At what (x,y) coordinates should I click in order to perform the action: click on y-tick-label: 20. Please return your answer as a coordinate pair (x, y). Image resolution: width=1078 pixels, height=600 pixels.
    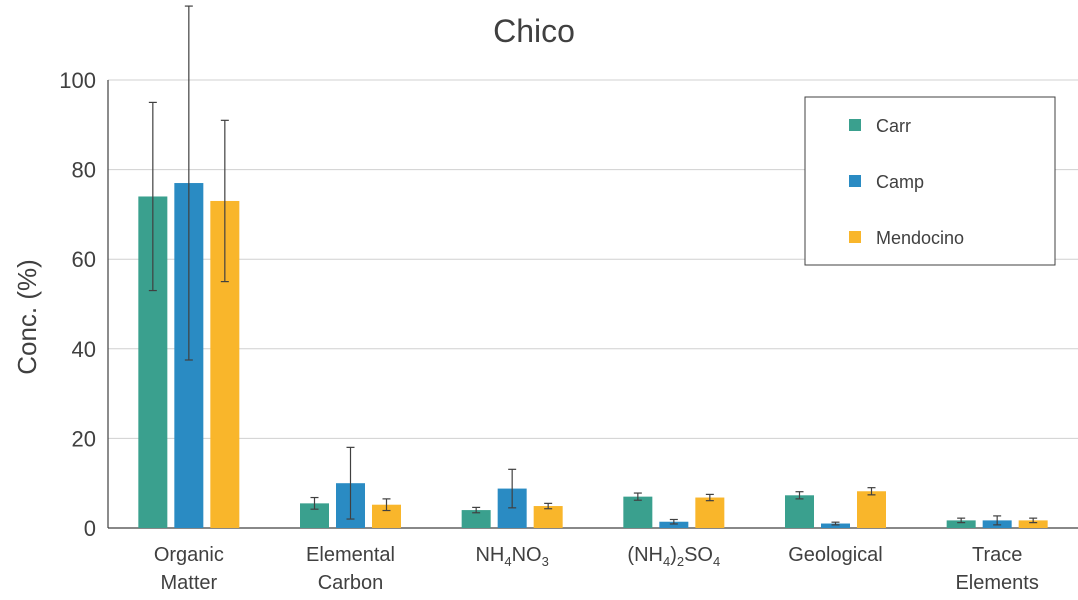
    Looking at the image, I should click on (84, 438).